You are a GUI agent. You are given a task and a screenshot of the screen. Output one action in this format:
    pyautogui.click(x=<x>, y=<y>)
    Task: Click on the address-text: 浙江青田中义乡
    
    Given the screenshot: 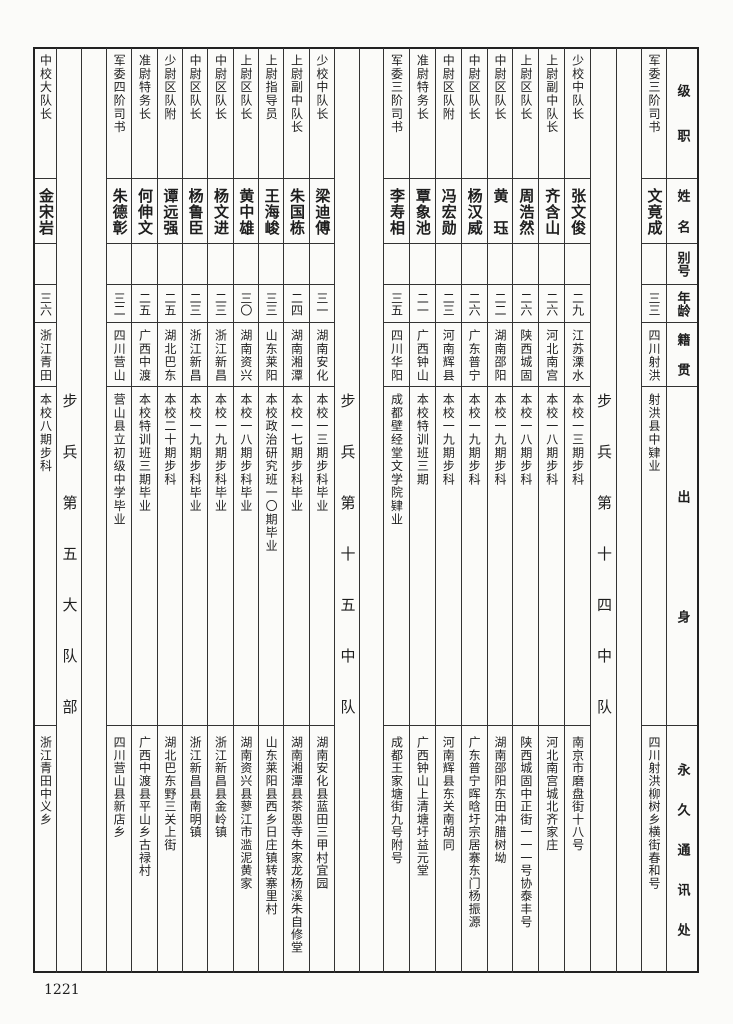 What is the action you would take?
    pyautogui.click(x=45, y=781)
    